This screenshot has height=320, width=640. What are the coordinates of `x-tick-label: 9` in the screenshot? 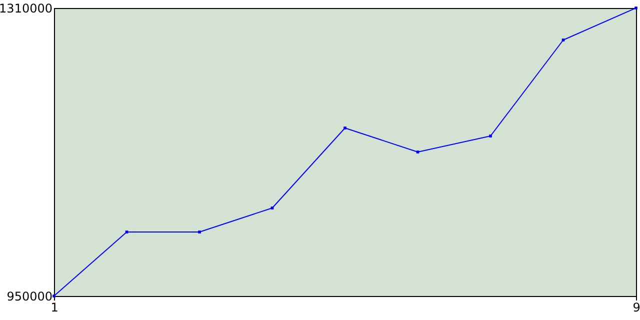 It's located at (636, 307).